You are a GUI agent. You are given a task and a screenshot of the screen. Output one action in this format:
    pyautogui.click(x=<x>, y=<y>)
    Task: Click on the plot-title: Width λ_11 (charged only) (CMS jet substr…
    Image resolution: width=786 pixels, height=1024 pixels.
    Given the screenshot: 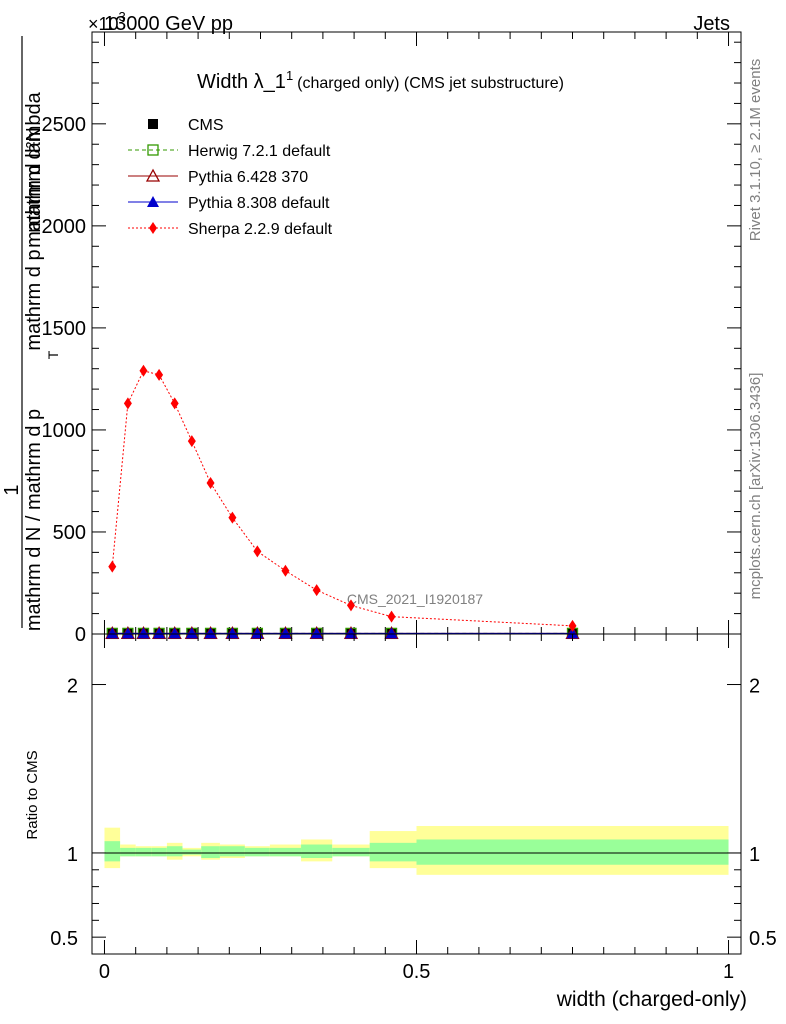 What is the action you would take?
    pyautogui.click(x=380, y=80)
    